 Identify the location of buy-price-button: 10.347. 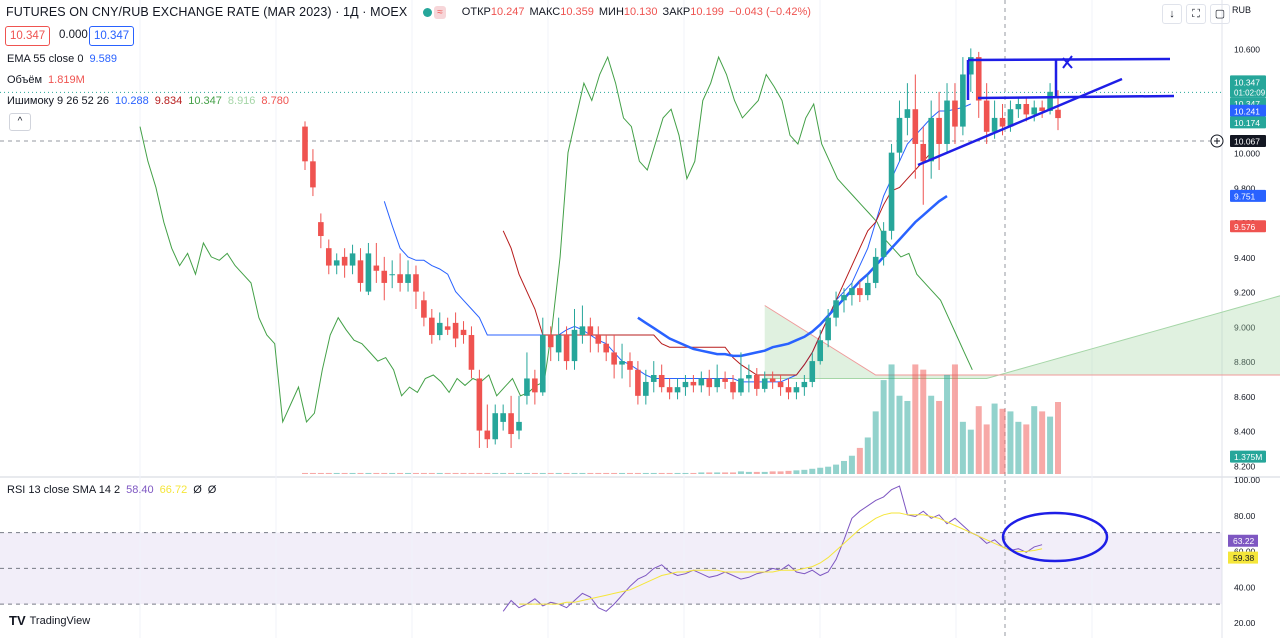
(112, 36).